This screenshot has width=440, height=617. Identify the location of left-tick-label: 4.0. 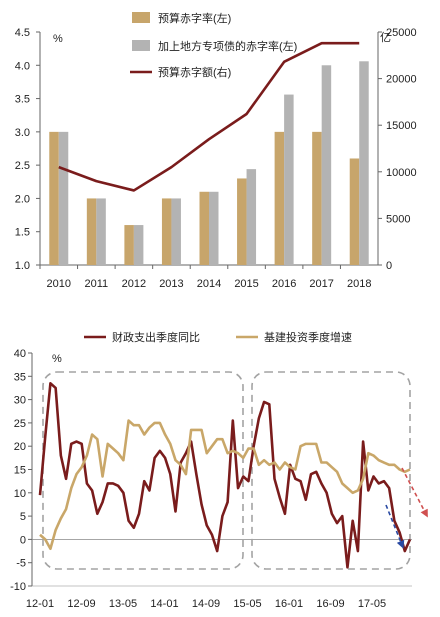
(22, 66).